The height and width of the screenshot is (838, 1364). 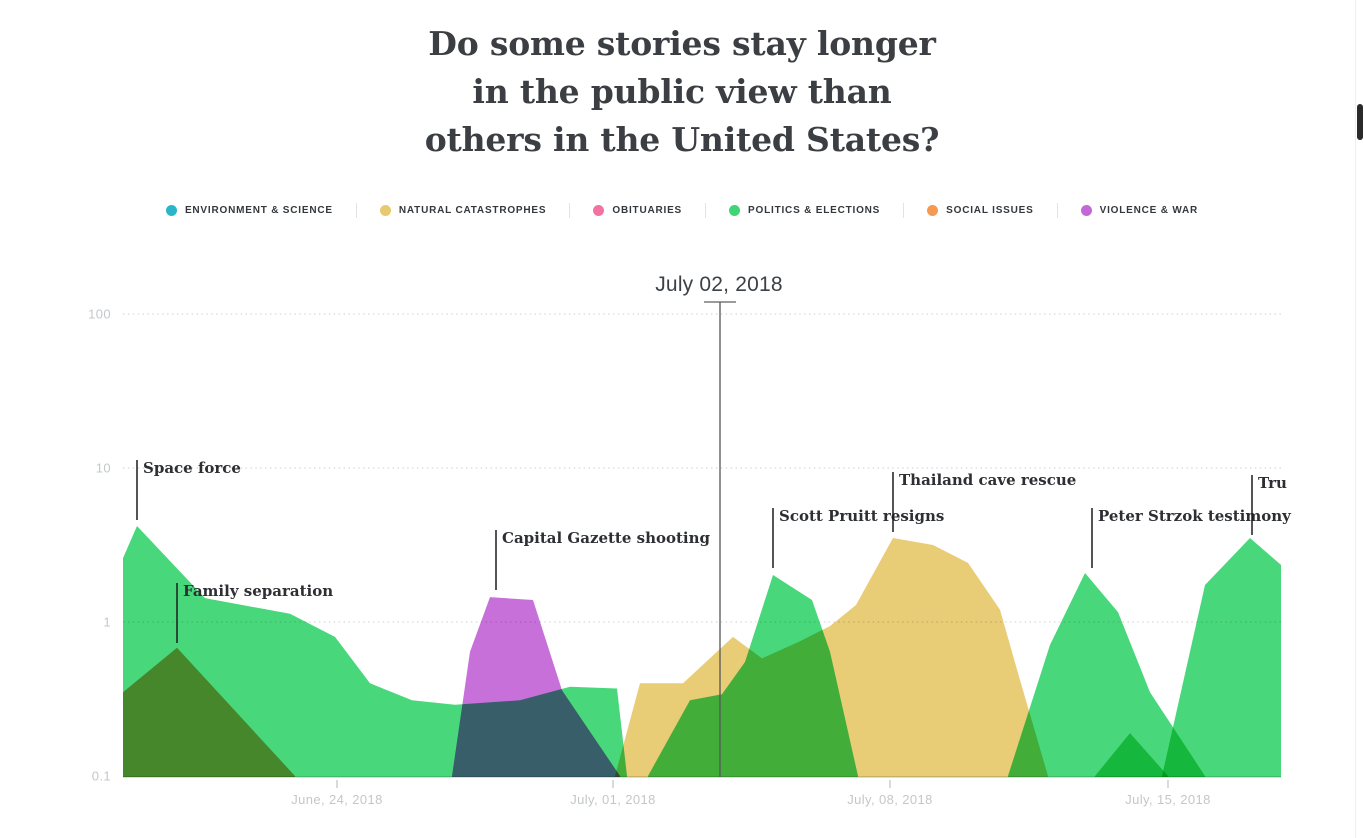 I want to click on area-social-issues, so click(x=209, y=712).